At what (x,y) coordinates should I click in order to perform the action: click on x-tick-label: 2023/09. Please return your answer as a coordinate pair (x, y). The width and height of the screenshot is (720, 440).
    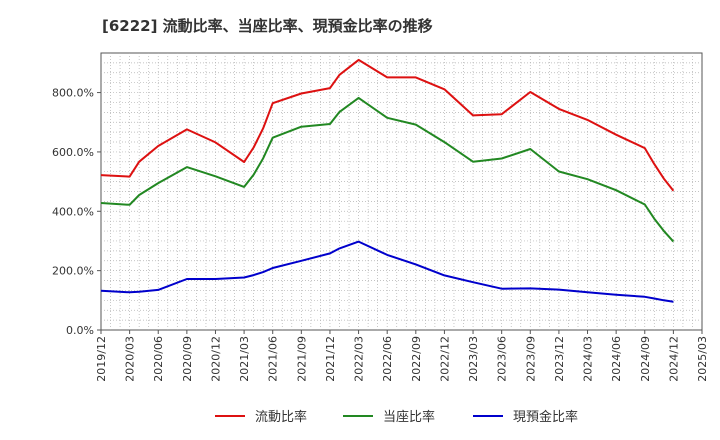
    Looking at the image, I should click on (530, 359).